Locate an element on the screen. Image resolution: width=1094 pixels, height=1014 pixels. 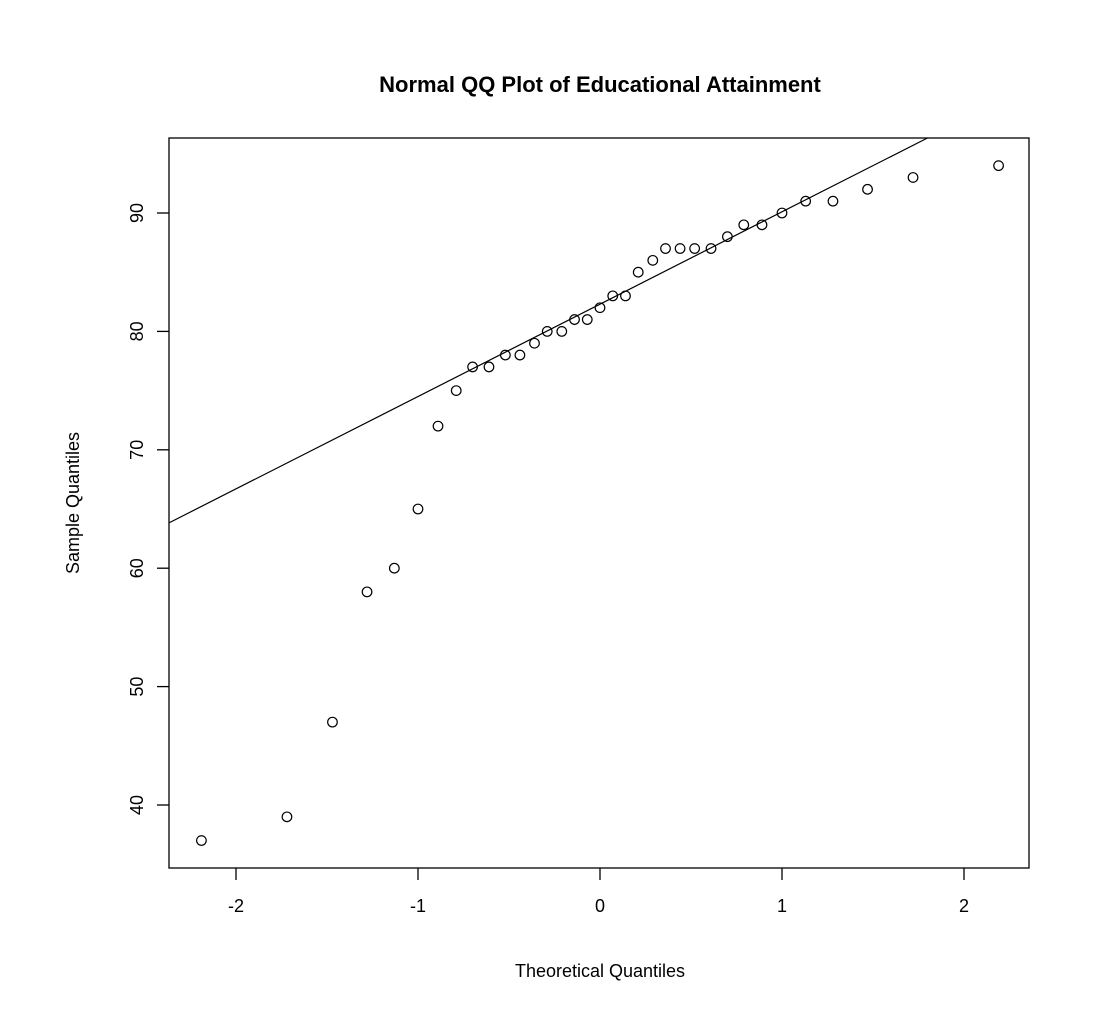
y-axis-label: Sample Quantiles is located at coordinates (73, 503).